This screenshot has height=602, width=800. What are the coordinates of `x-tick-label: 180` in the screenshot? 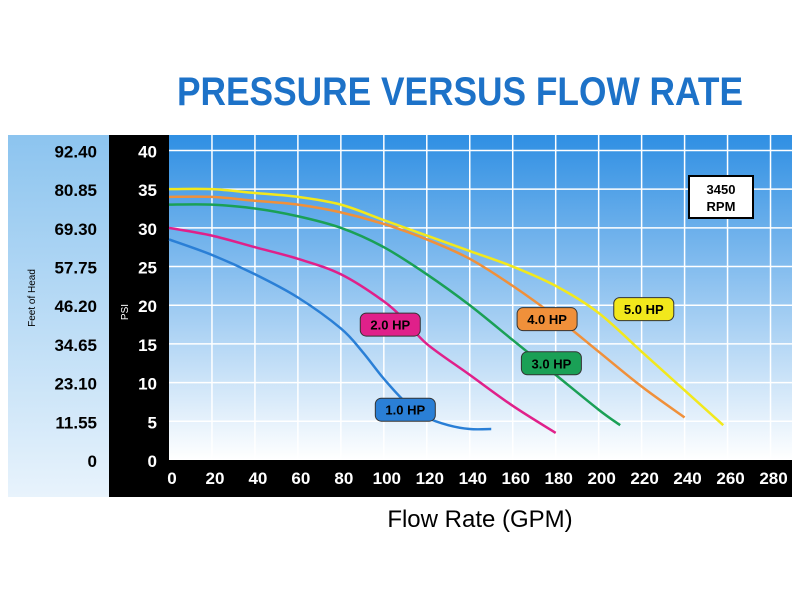 It's located at (559, 478).